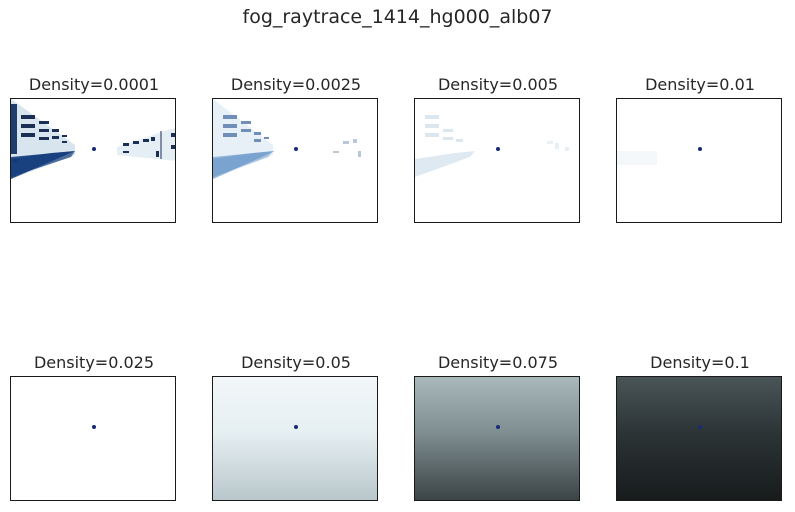 Image resolution: width=795 pixels, height=512 pixels. I want to click on panel-title-3: Density=0.005, so click(498, 84).